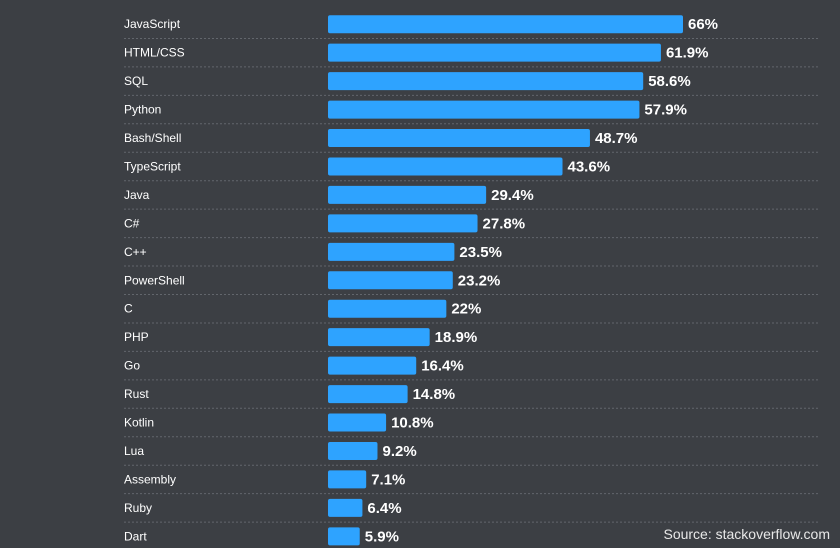 This screenshot has width=840, height=548. I want to click on value-label: 23.5%, so click(480, 252).